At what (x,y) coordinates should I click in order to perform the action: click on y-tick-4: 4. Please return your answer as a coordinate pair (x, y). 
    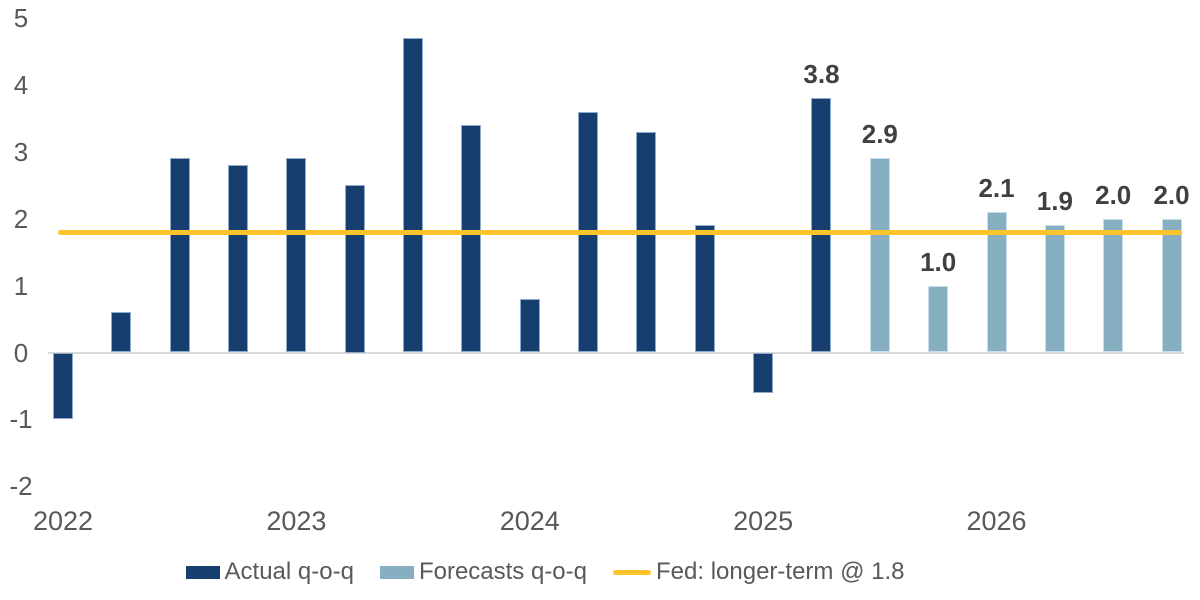
    Looking at the image, I should click on (21, 84).